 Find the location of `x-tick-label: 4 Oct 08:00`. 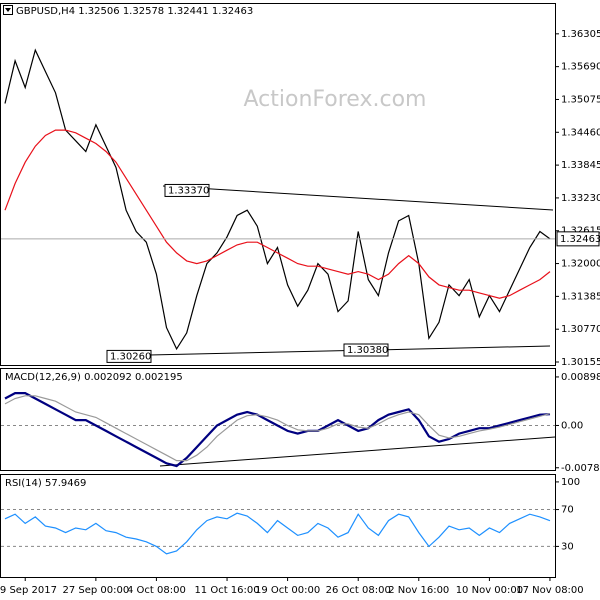

x-tick-label: 4 Oct 08:00 is located at coordinates (156, 590).